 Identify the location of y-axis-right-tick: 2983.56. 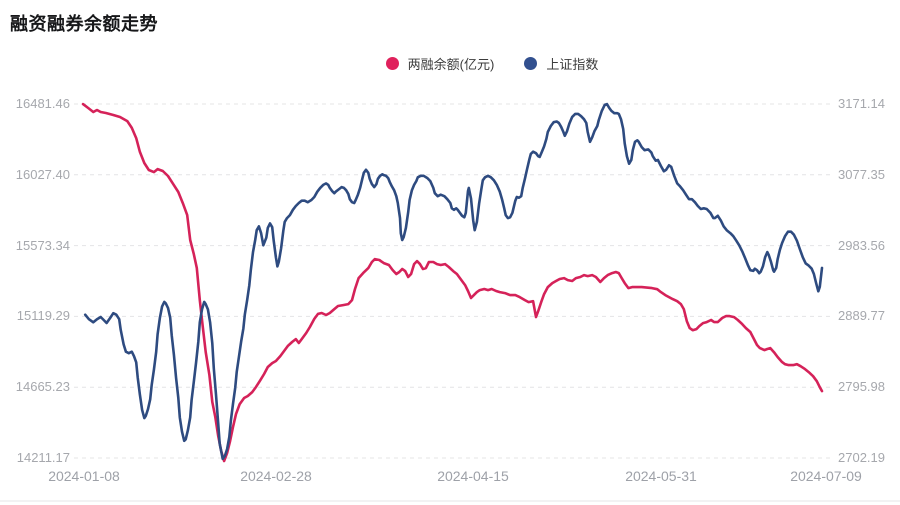
(861, 245).